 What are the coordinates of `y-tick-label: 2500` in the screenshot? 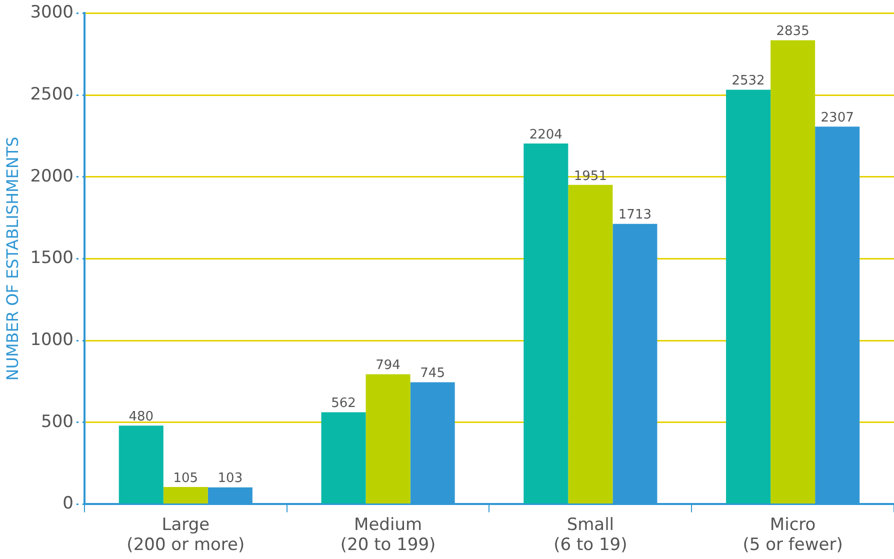 It's located at (52, 94).